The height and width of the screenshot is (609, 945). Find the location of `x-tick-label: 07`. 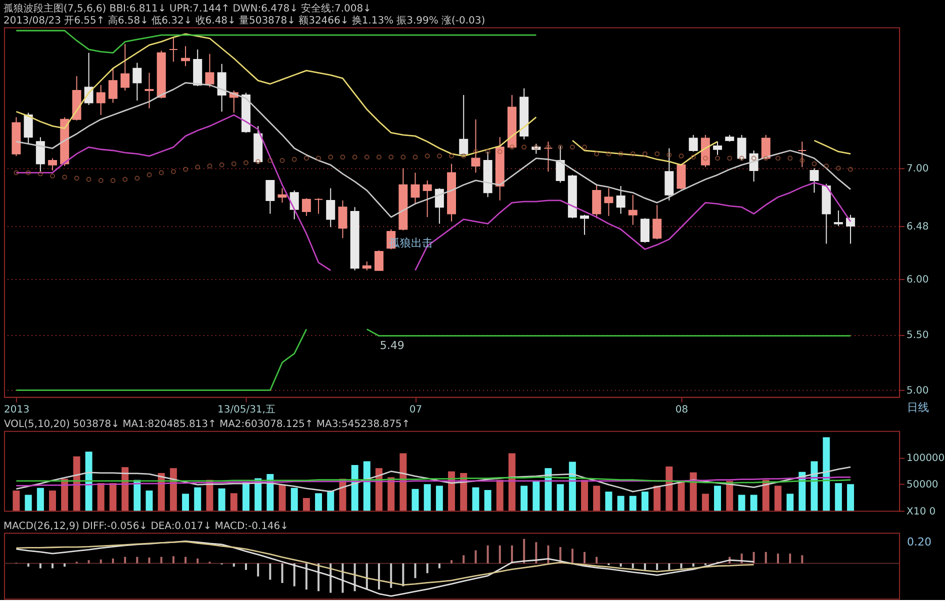

x-tick-label: 07 is located at coordinates (415, 410).